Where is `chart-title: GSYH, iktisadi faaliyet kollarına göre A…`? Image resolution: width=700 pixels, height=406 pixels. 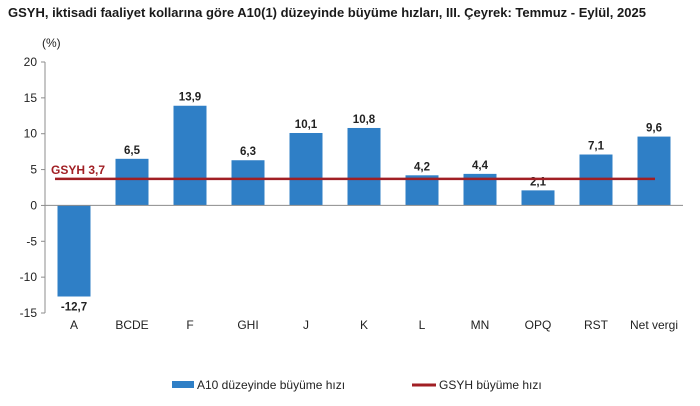 chart-title: GSYH, iktisadi faaliyet kollarına göre A… is located at coordinates (327, 12).